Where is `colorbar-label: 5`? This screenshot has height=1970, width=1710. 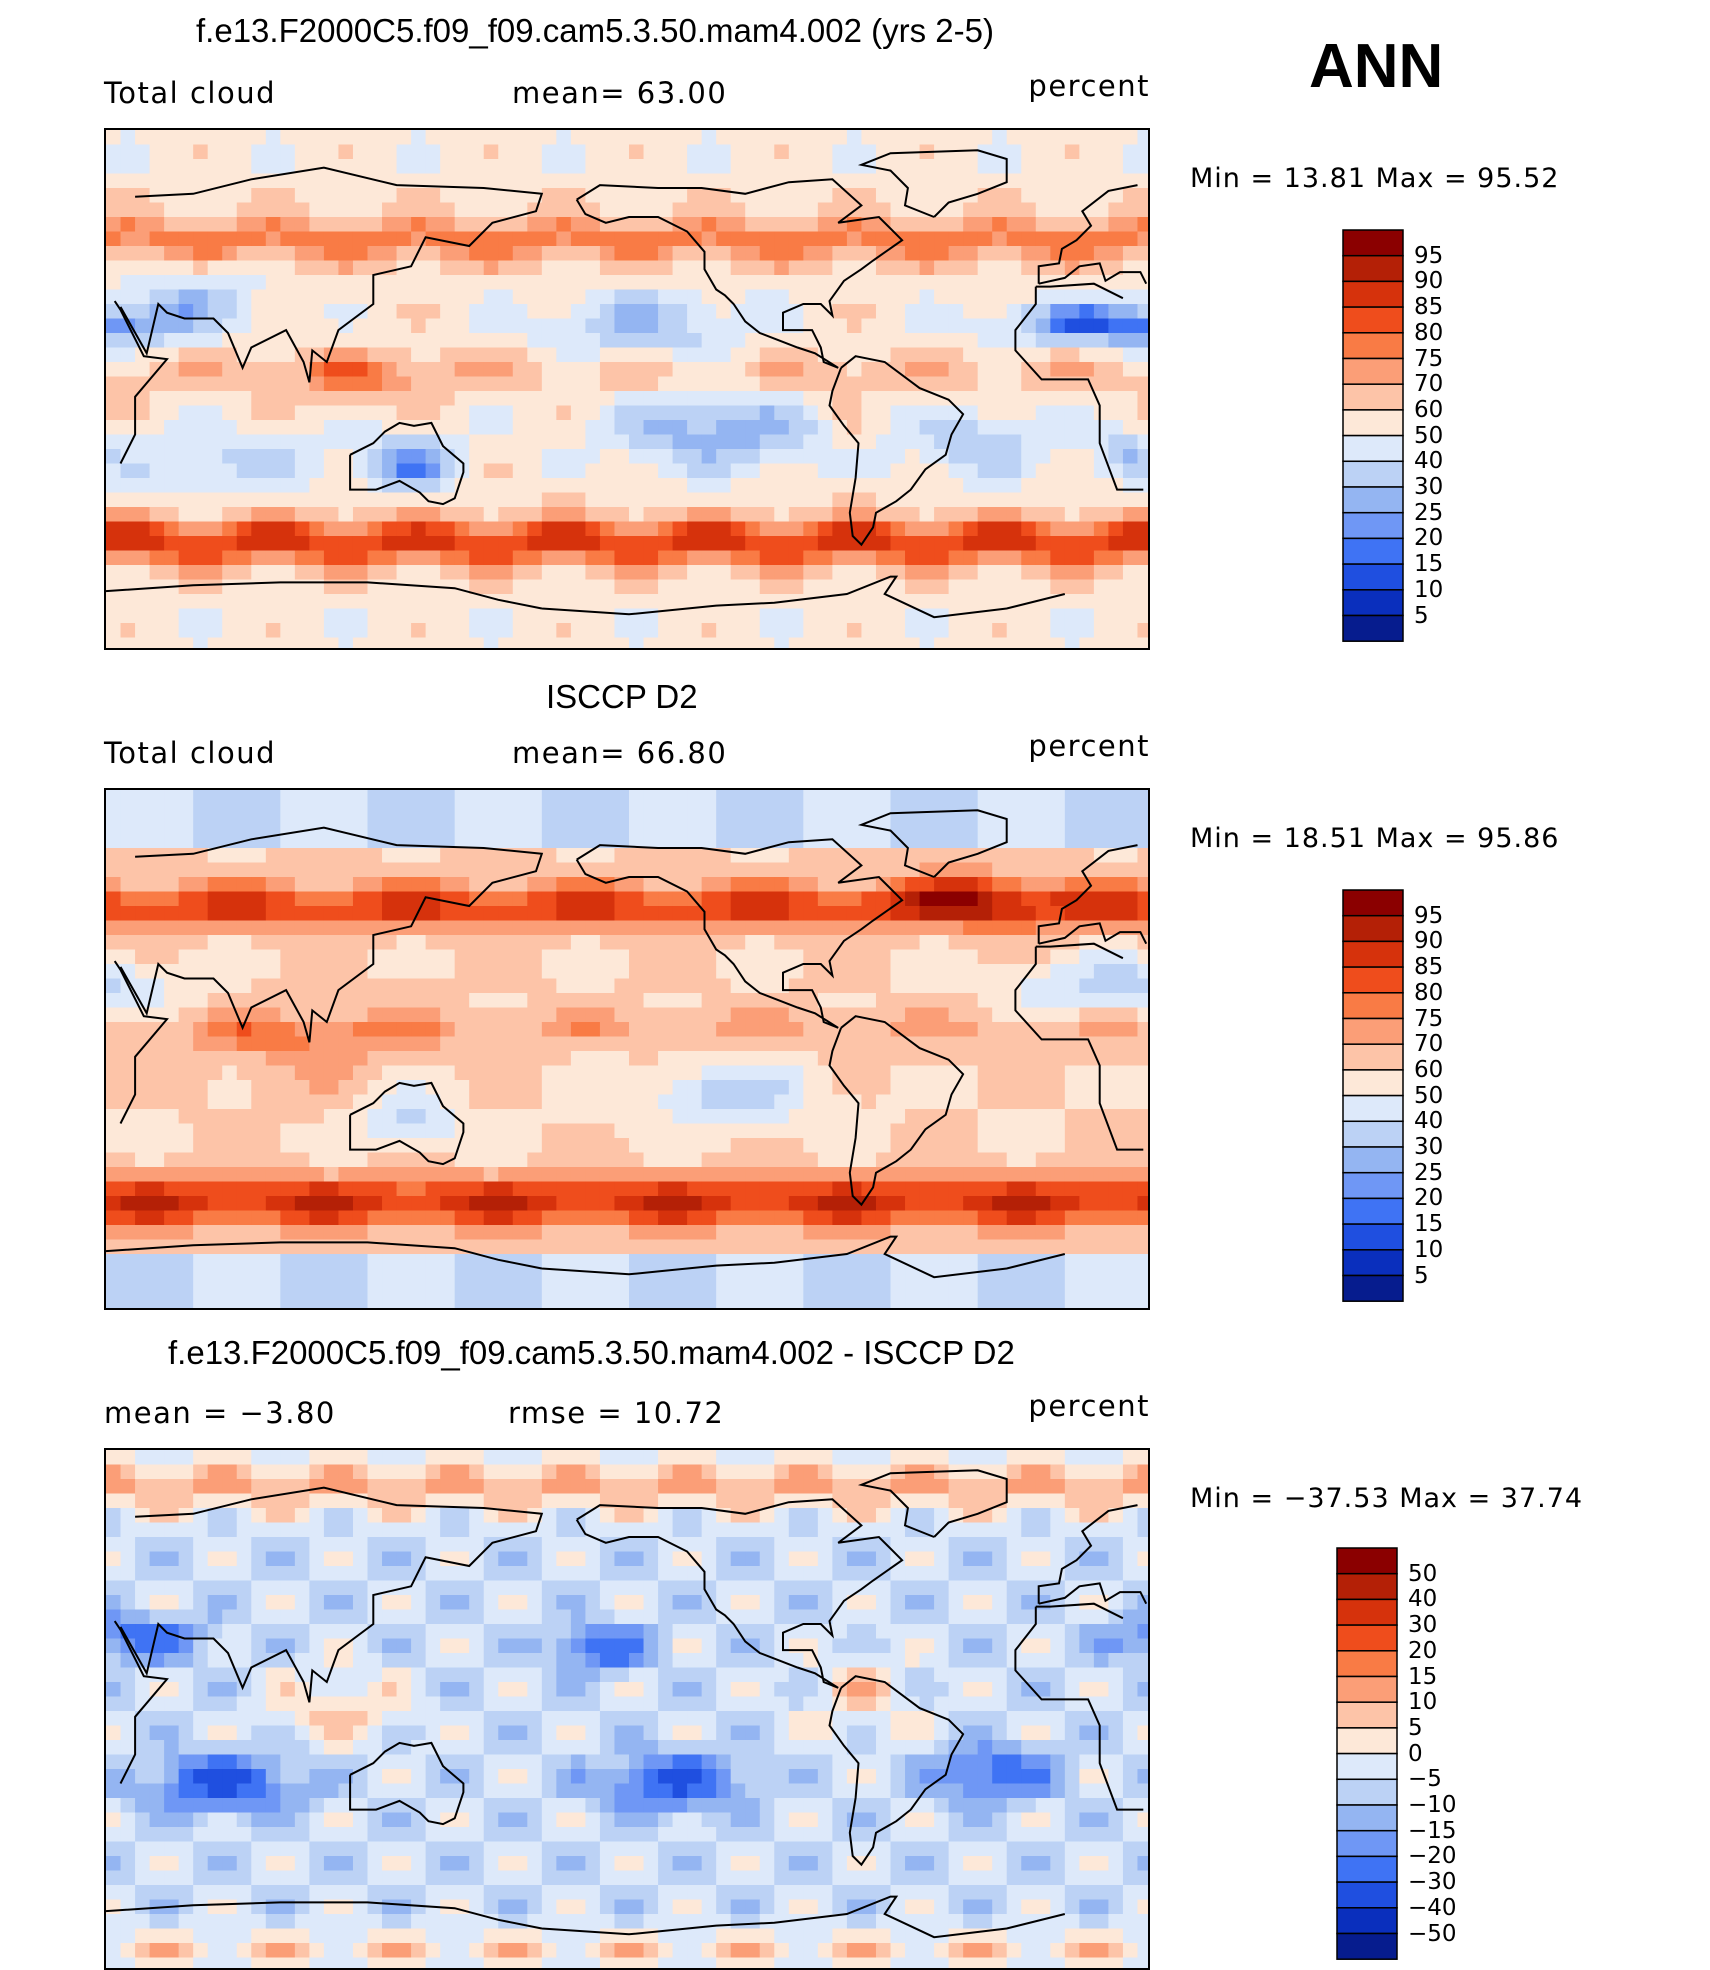
colorbar-label: 5 is located at coordinates (1421, 616).